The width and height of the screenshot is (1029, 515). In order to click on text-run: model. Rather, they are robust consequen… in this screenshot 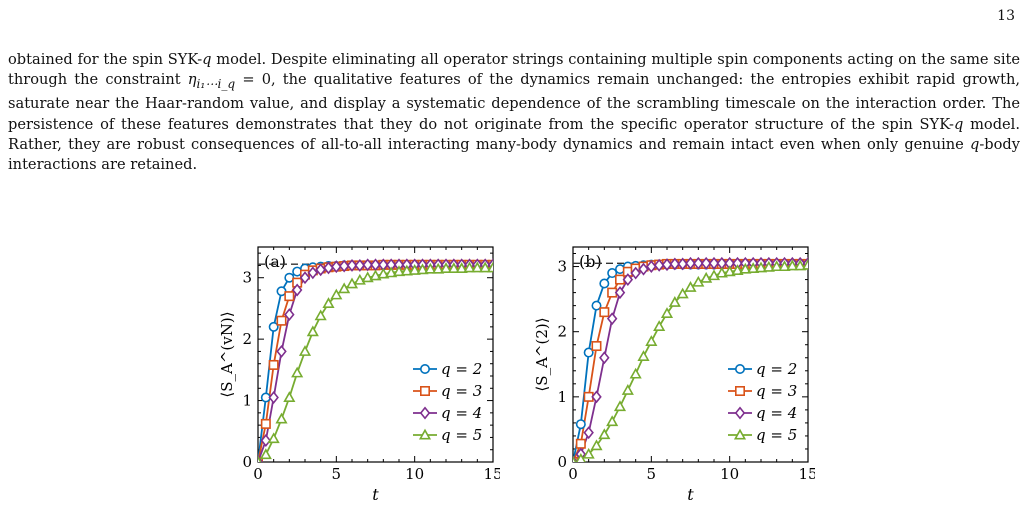, I will do `click(514, 134)`.